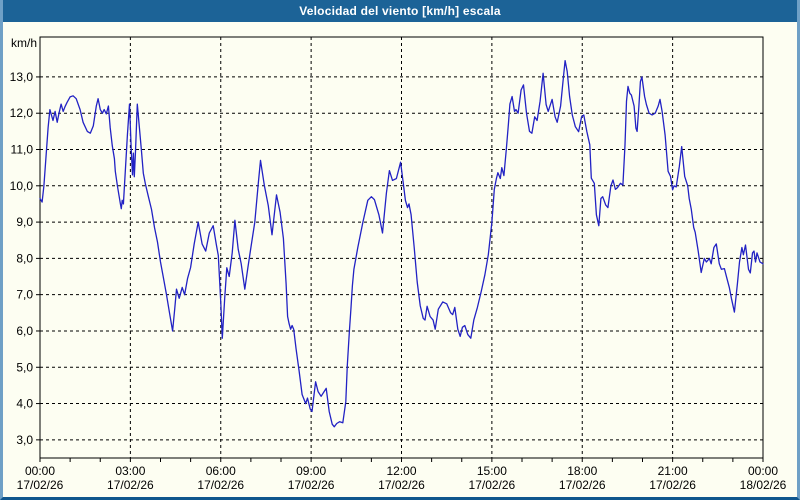  Describe the element at coordinates (24, 222) in the screenshot. I see `svg-text: 9,0` at that location.